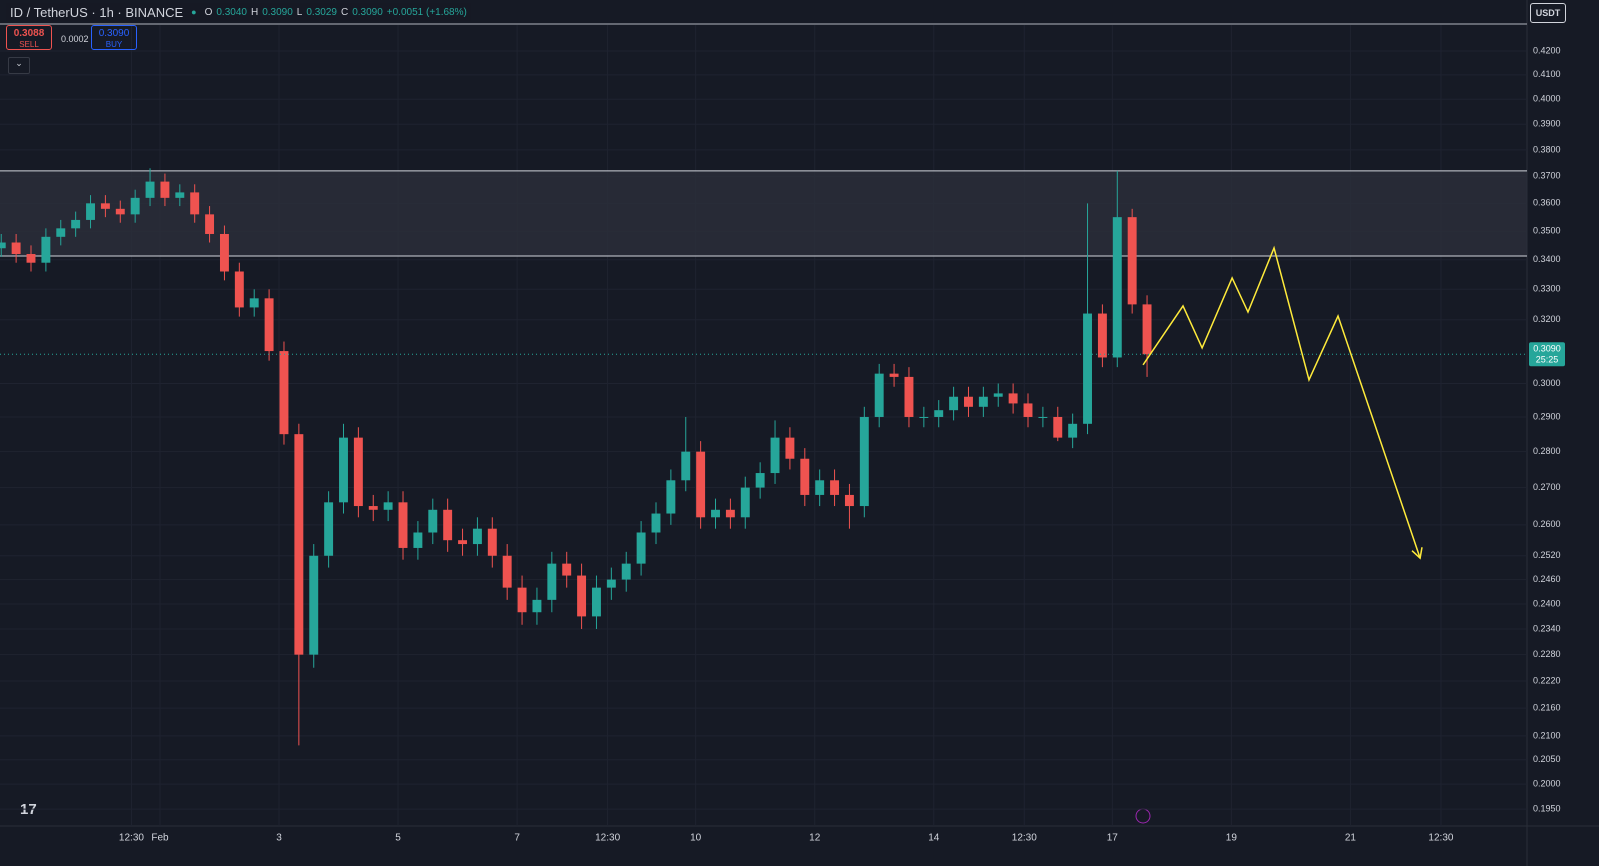 The width and height of the screenshot is (1599, 866). Describe the element at coordinates (1547, 74) in the screenshot. I see `y-tick-label: 0.4100` at that location.